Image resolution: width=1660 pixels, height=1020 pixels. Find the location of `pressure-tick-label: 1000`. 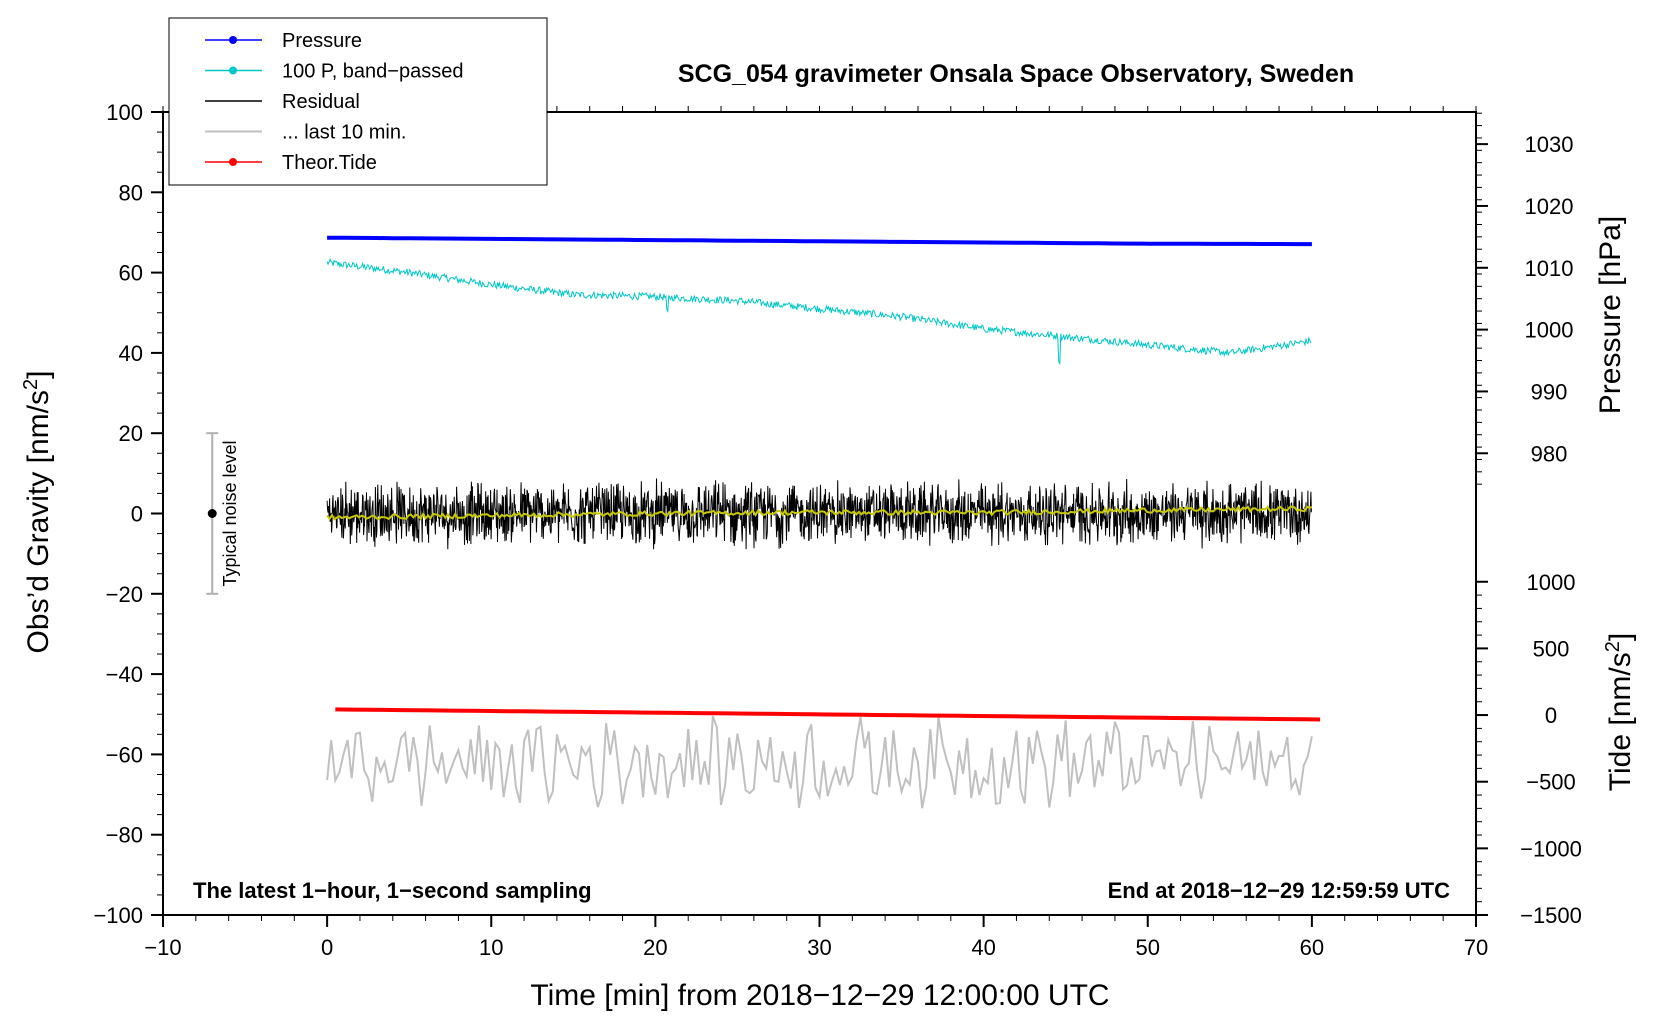

pressure-tick-label: 1000 is located at coordinates (1549, 330).